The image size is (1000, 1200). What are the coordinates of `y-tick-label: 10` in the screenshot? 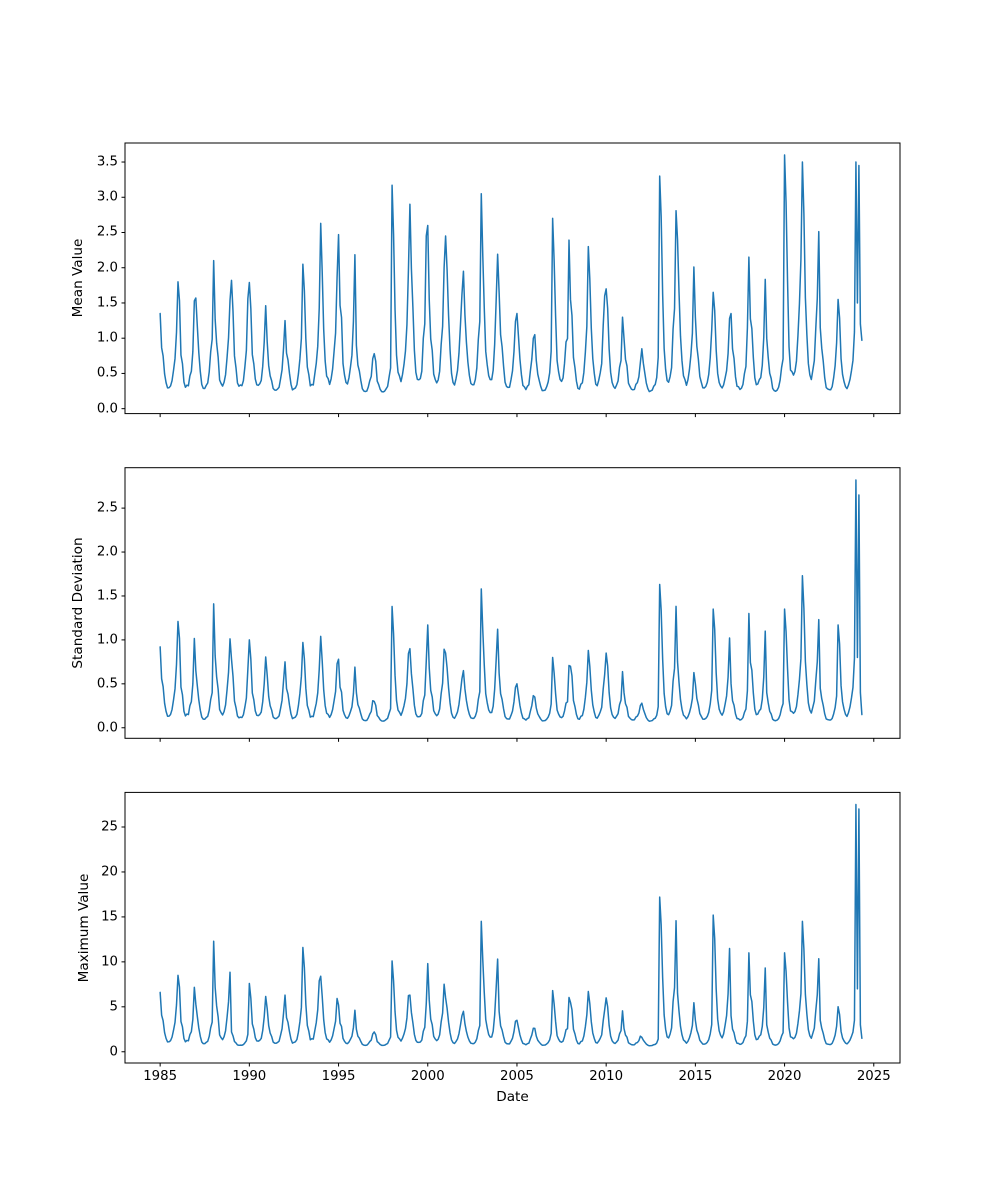 It's located at (109, 962).